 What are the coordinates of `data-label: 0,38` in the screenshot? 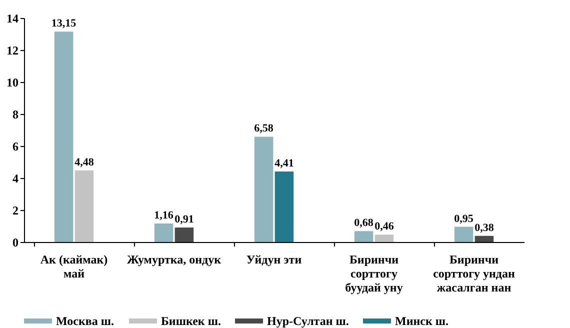 It's located at (484, 228).